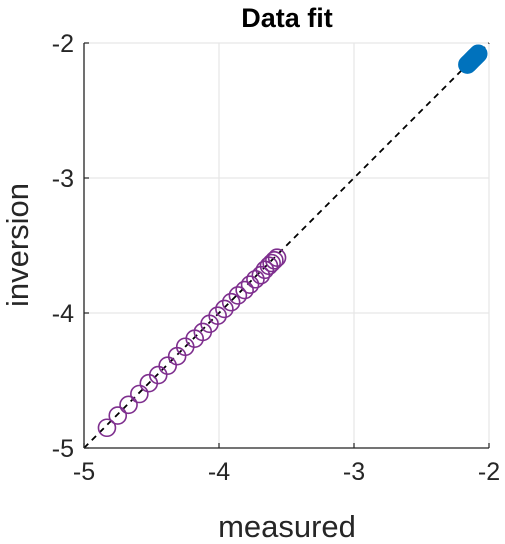  Describe the element at coordinates (287, 18) in the screenshot. I see `chart-title: Data fit` at that location.